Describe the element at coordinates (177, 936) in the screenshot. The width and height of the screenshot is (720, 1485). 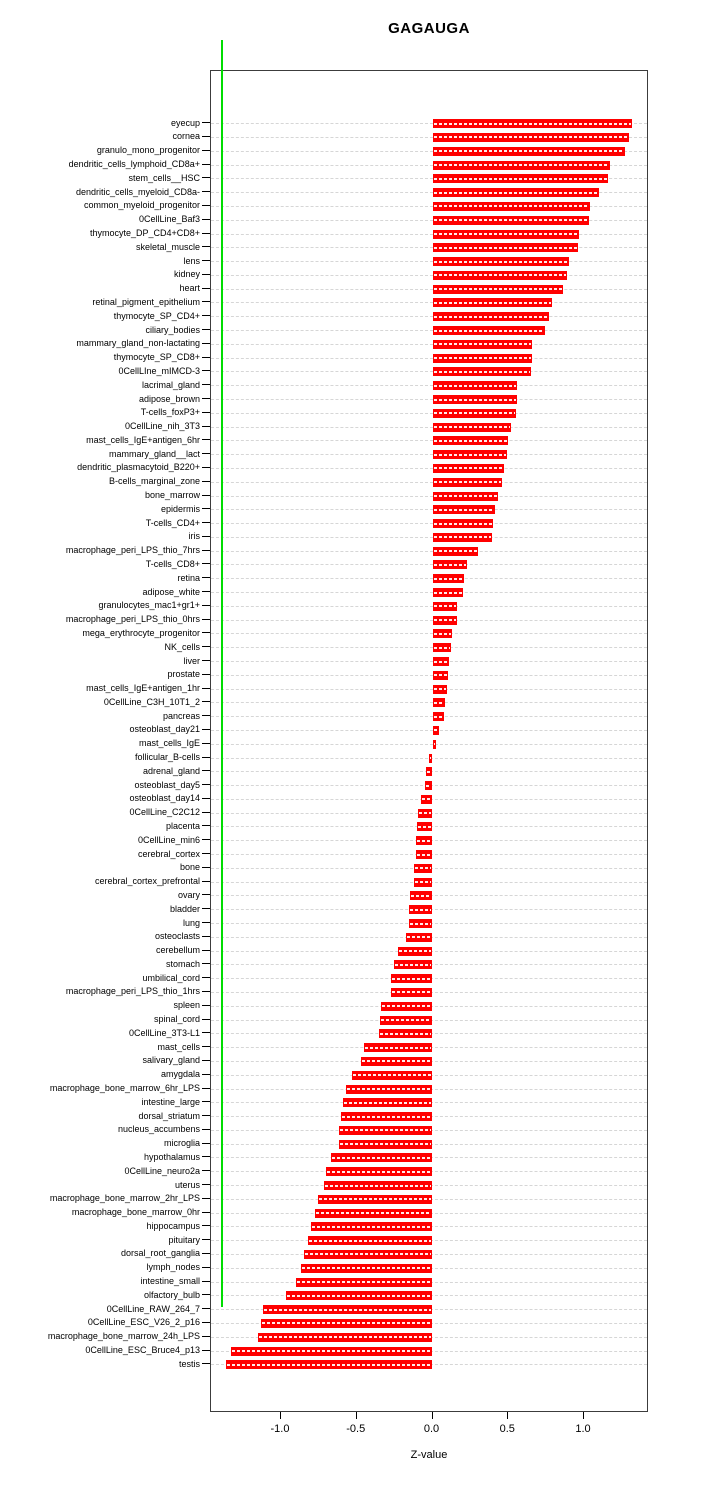
I see `y-axis-label: osteoclasts` at that location.